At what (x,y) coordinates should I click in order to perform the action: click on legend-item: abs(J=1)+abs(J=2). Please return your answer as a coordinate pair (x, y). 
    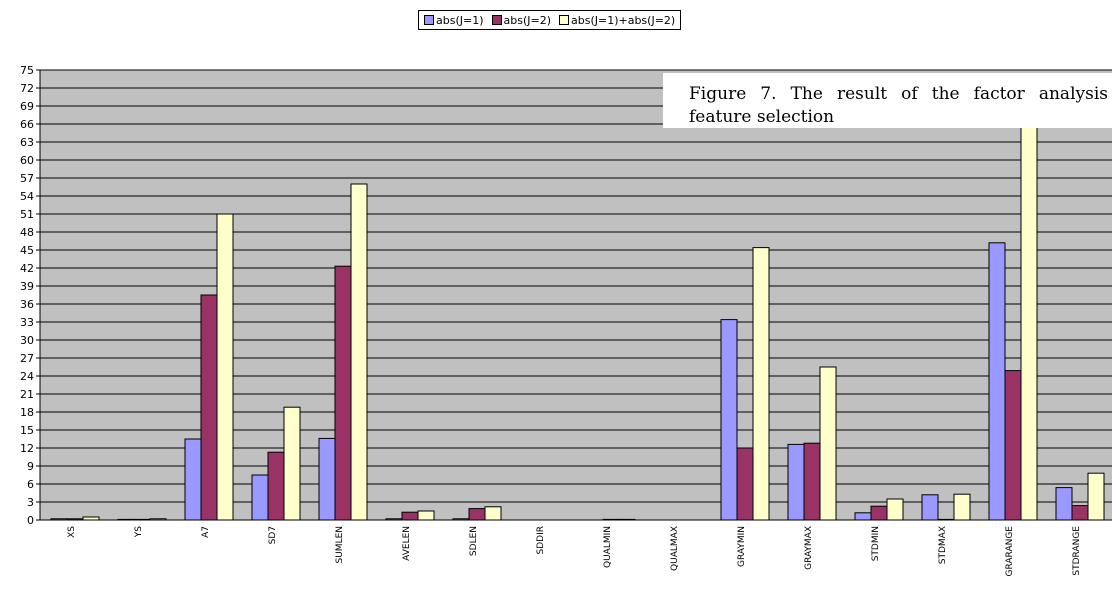
    Looking at the image, I should click on (617, 20).